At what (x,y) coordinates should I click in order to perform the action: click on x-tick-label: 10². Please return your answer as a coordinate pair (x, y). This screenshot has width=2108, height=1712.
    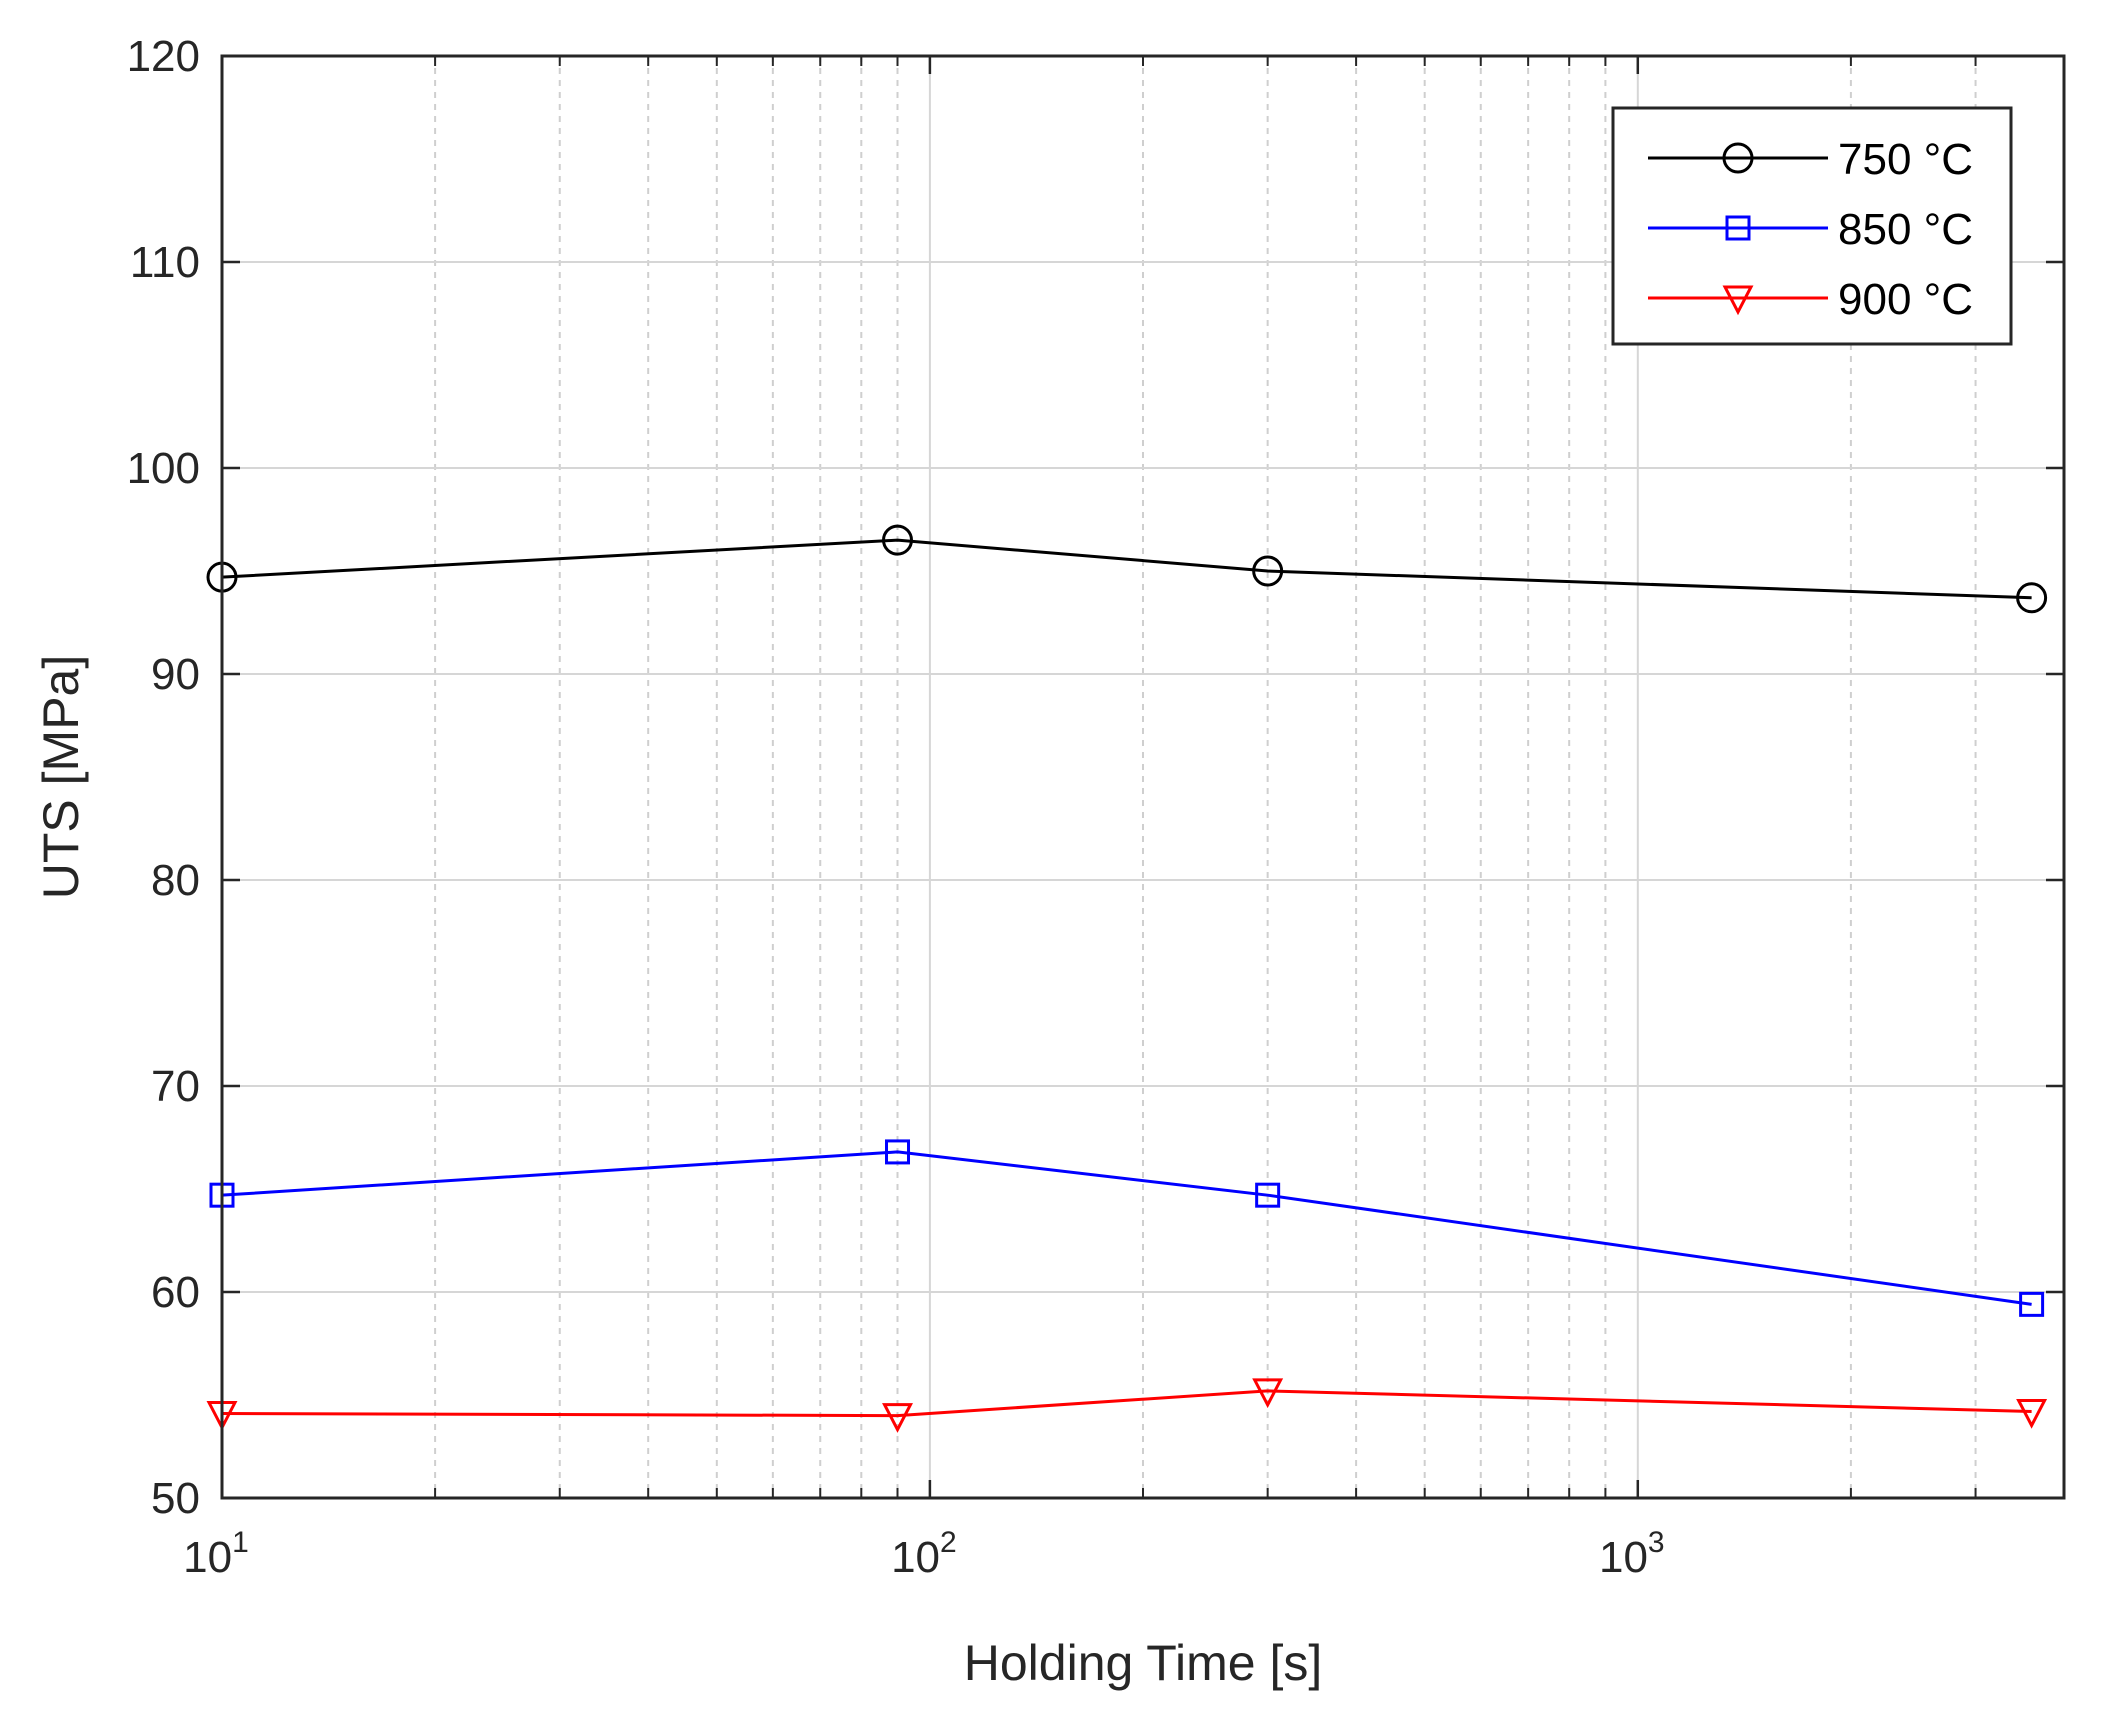
    Looking at the image, I should click on (924, 1554).